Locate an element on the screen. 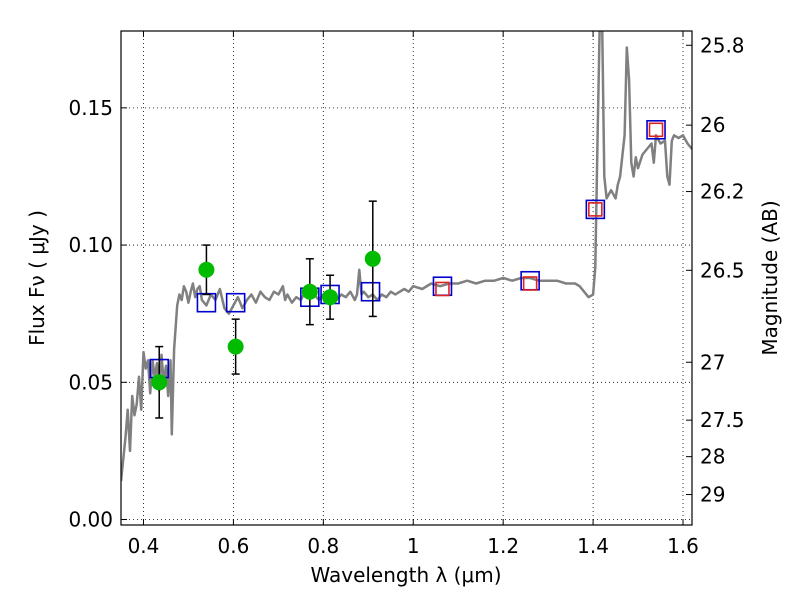 This screenshot has width=800, height=604. y-right-tick-label: 27.5 is located at coordinates (722, 420).